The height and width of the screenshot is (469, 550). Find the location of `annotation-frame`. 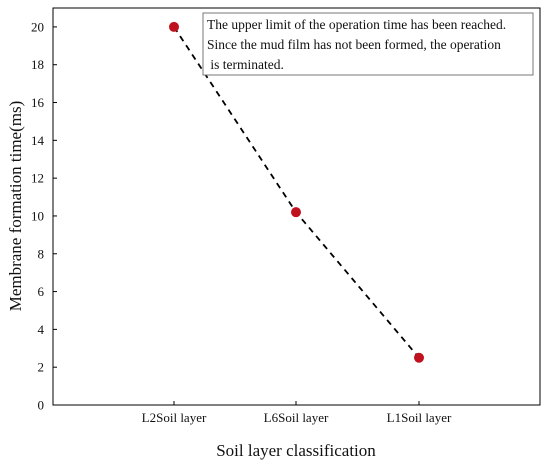

annotation-frame is located at coordinates (368, 44).